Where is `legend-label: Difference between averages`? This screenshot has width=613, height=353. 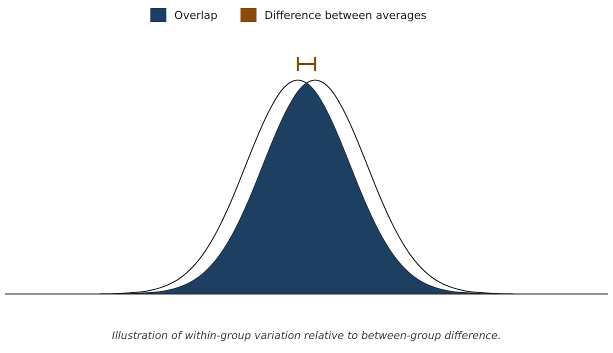
legend-label: Difference between averages is located at coordinates (345, 15).